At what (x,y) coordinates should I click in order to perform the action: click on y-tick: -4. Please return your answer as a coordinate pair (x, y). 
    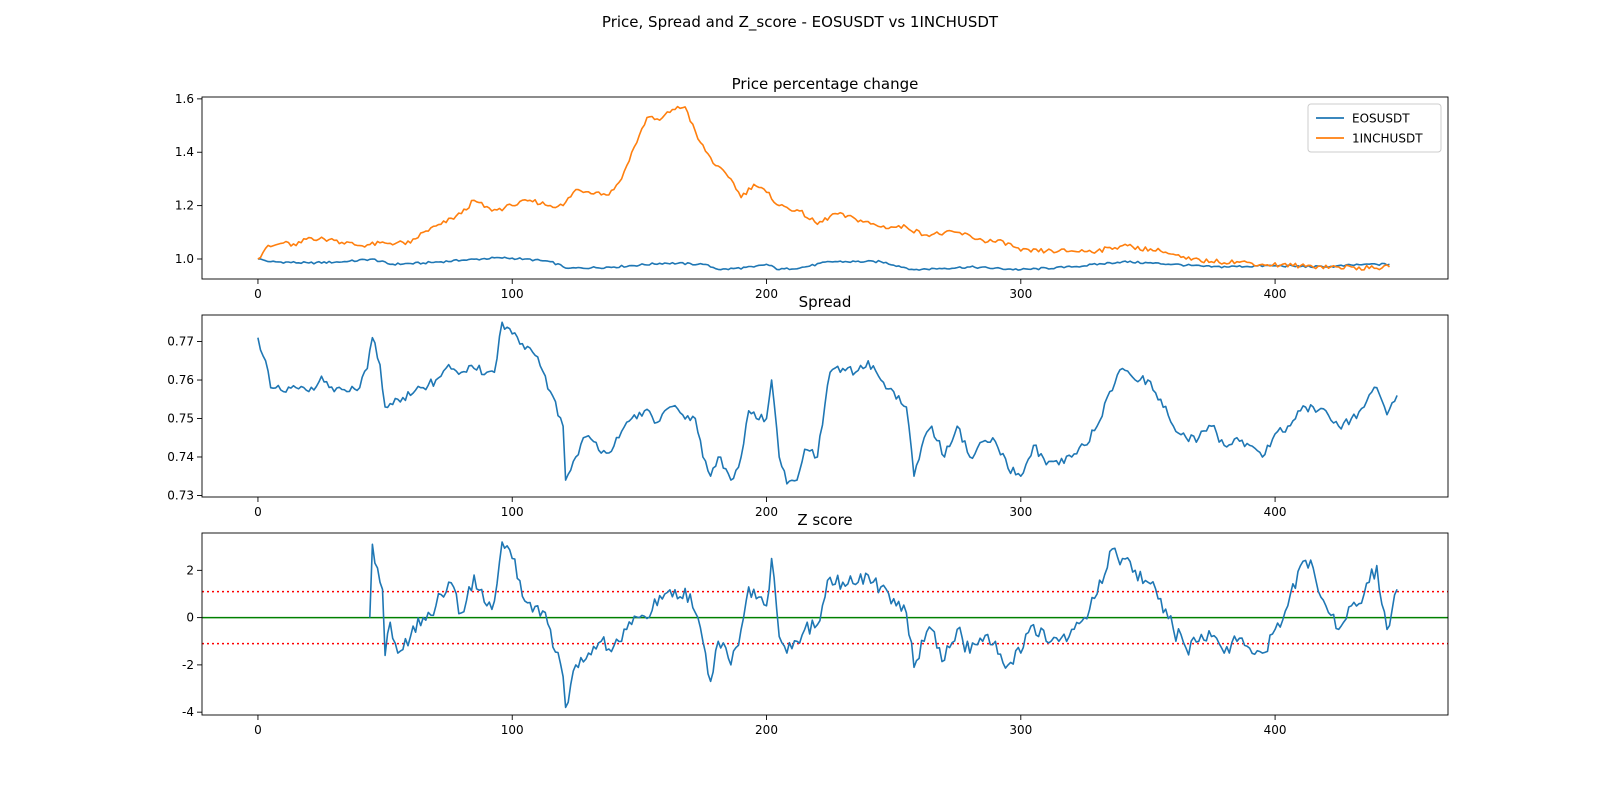
    Looking at the image, I should click on (192, 712).